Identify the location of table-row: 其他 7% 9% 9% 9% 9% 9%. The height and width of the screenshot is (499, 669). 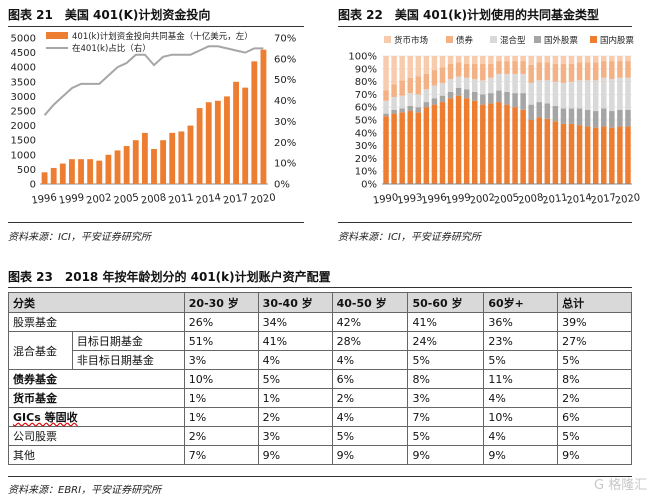
(320, 455).